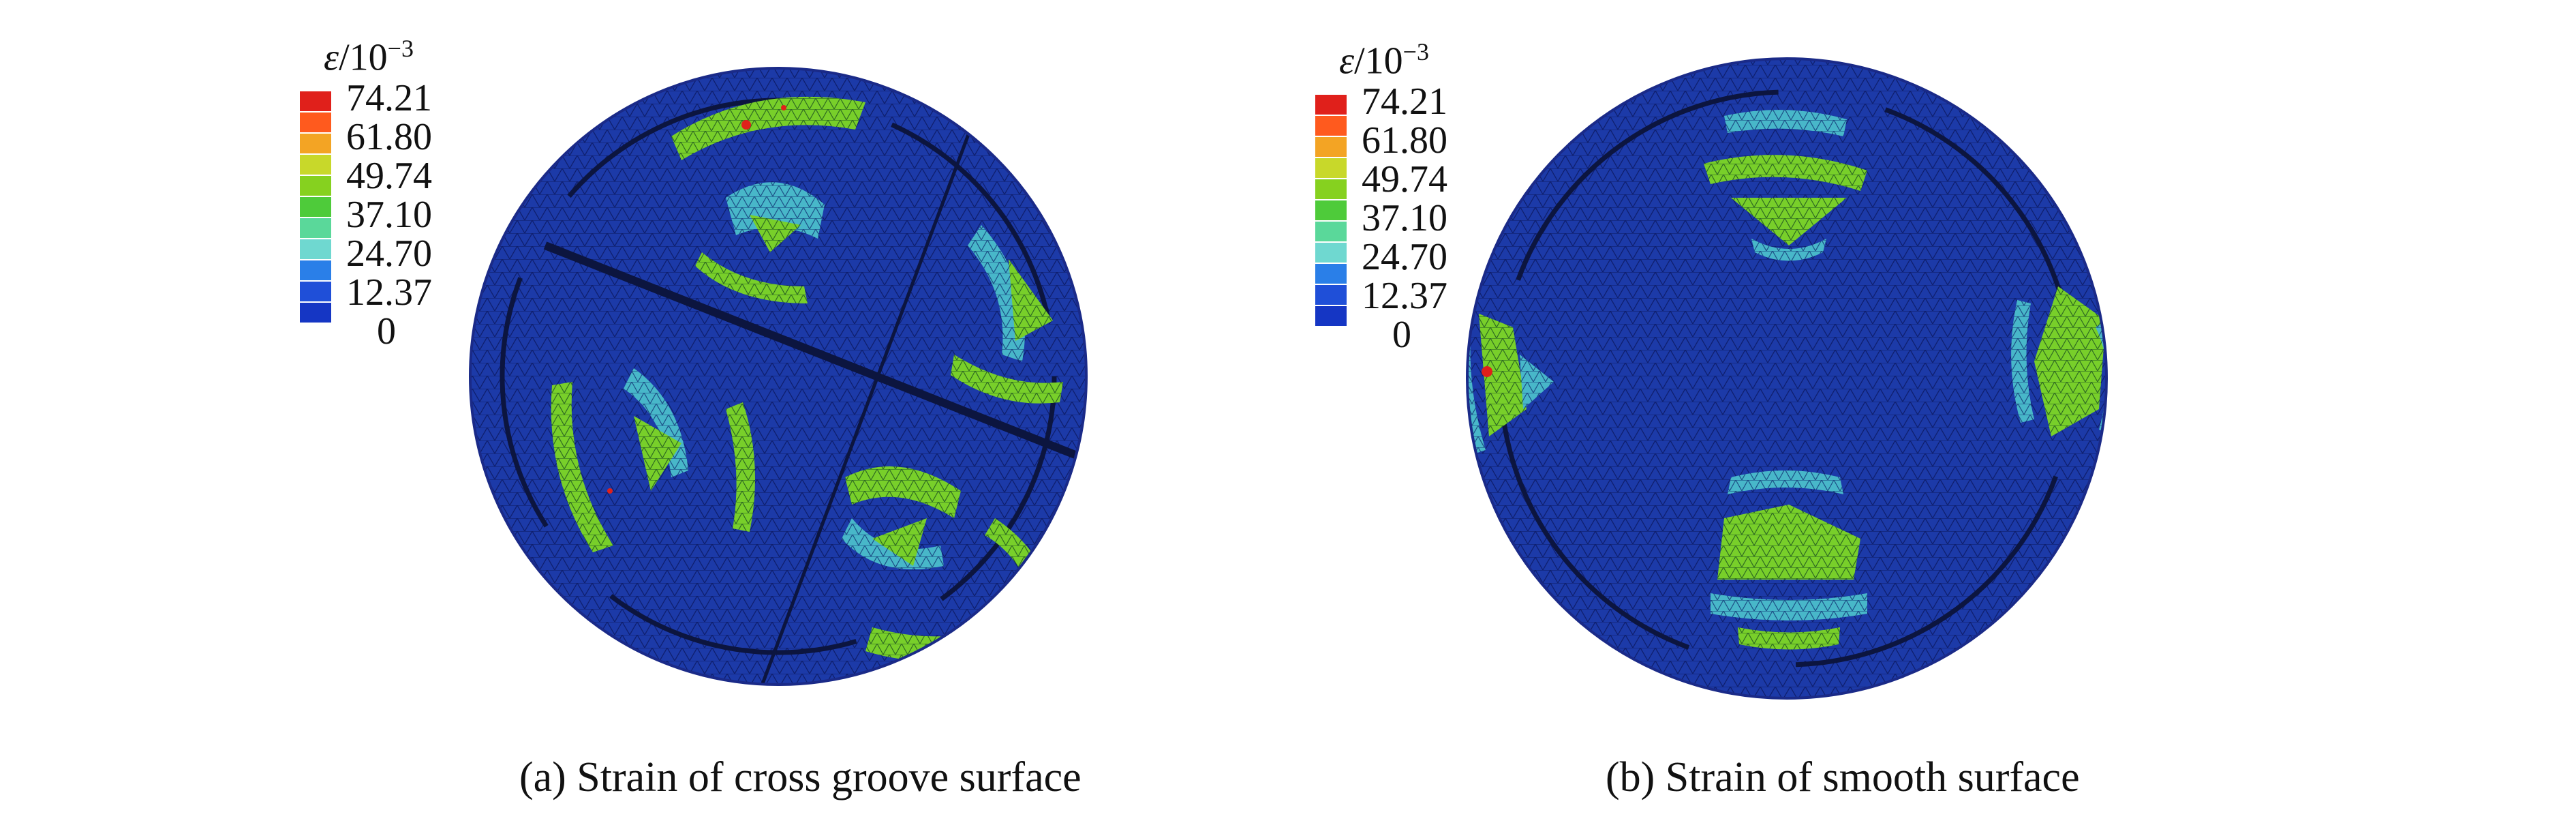 Image resolution: width=2576 pixels, height=823 pixels. I want to click on colorbar-title-b: ε/10−3, so click(1384, 61).